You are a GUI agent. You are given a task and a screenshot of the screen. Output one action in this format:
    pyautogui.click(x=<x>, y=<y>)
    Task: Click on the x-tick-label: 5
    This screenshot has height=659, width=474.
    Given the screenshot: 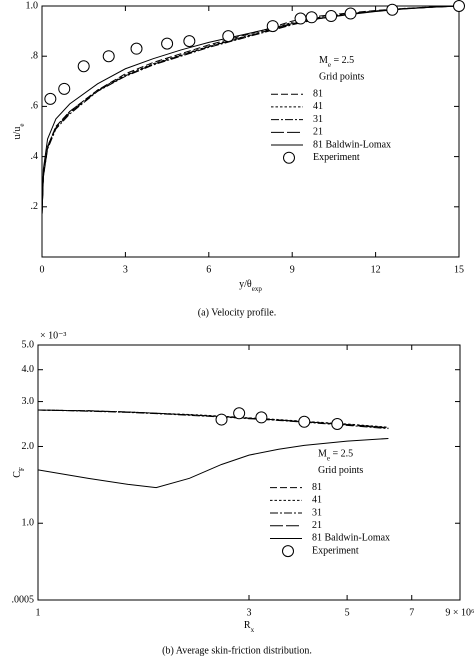 What is the action you would take?
    pyautogui.click(x=347, y=612)
    